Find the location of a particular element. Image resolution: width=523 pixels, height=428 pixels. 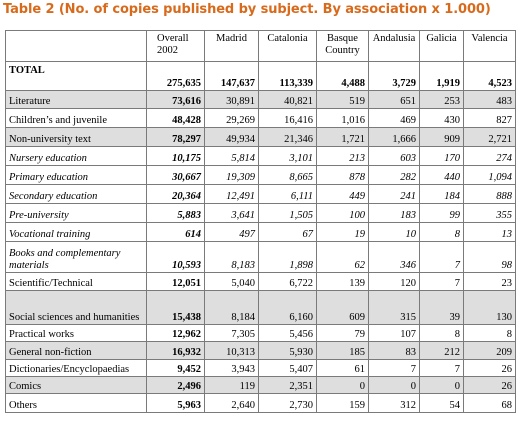

region-value: 119 is located at coordinates (231, 385).